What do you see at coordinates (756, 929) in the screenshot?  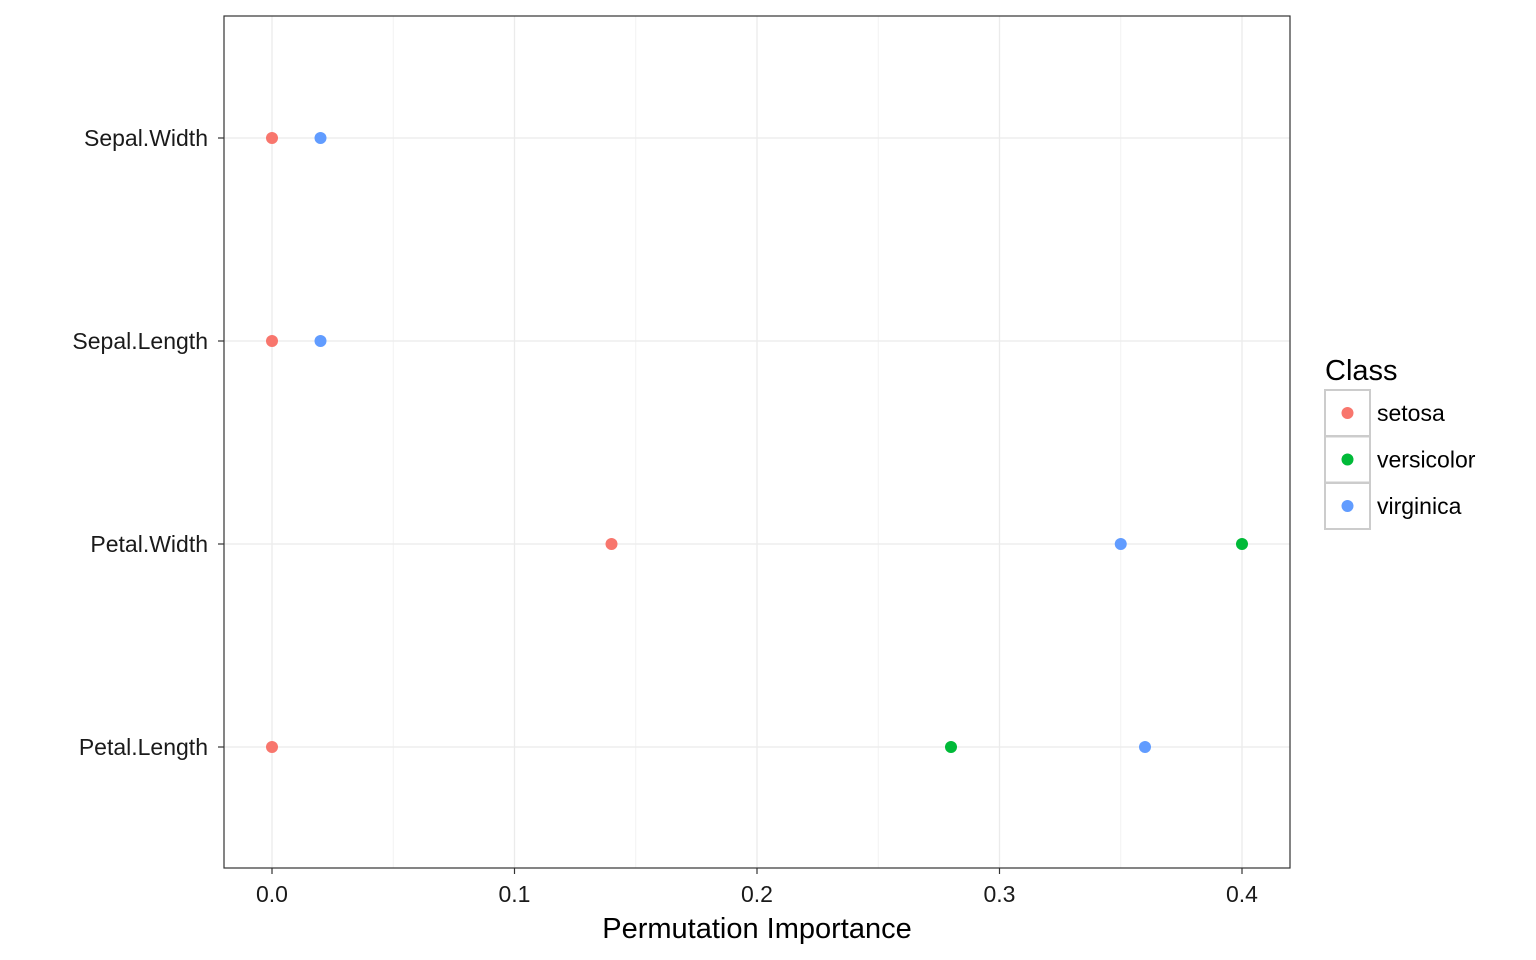 I see `x-axis-title: Permutation Importance` at bounding box center [756, 929].